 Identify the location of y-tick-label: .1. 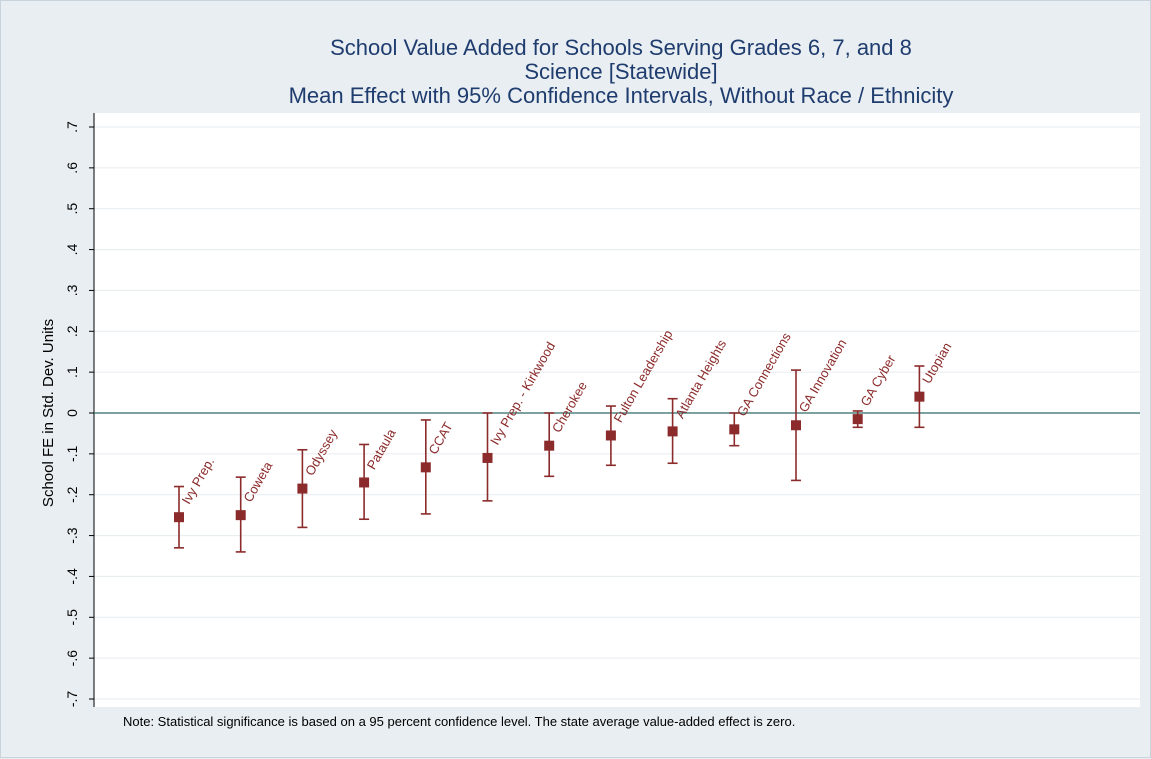
(72, 372).